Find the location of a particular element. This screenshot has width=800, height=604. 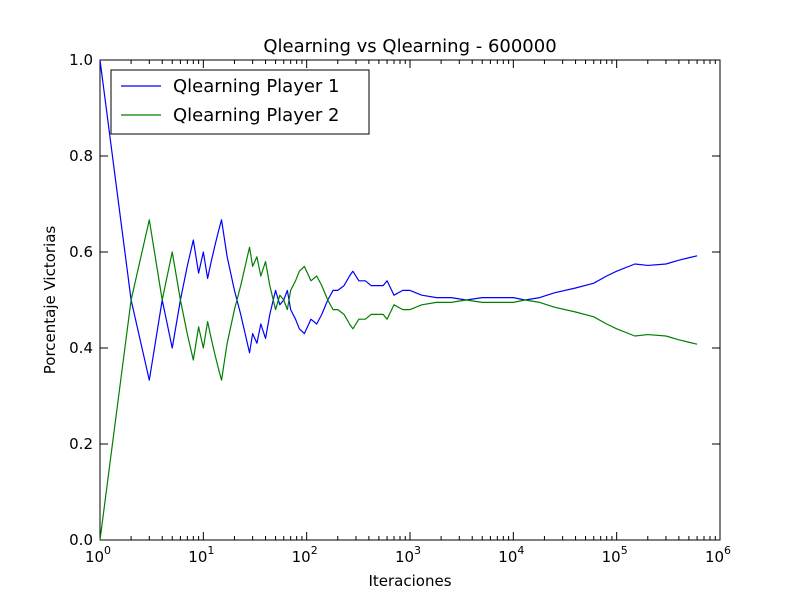

legend-label-player-1: Qlearning Player 1 is located at coordinates (256, 86).